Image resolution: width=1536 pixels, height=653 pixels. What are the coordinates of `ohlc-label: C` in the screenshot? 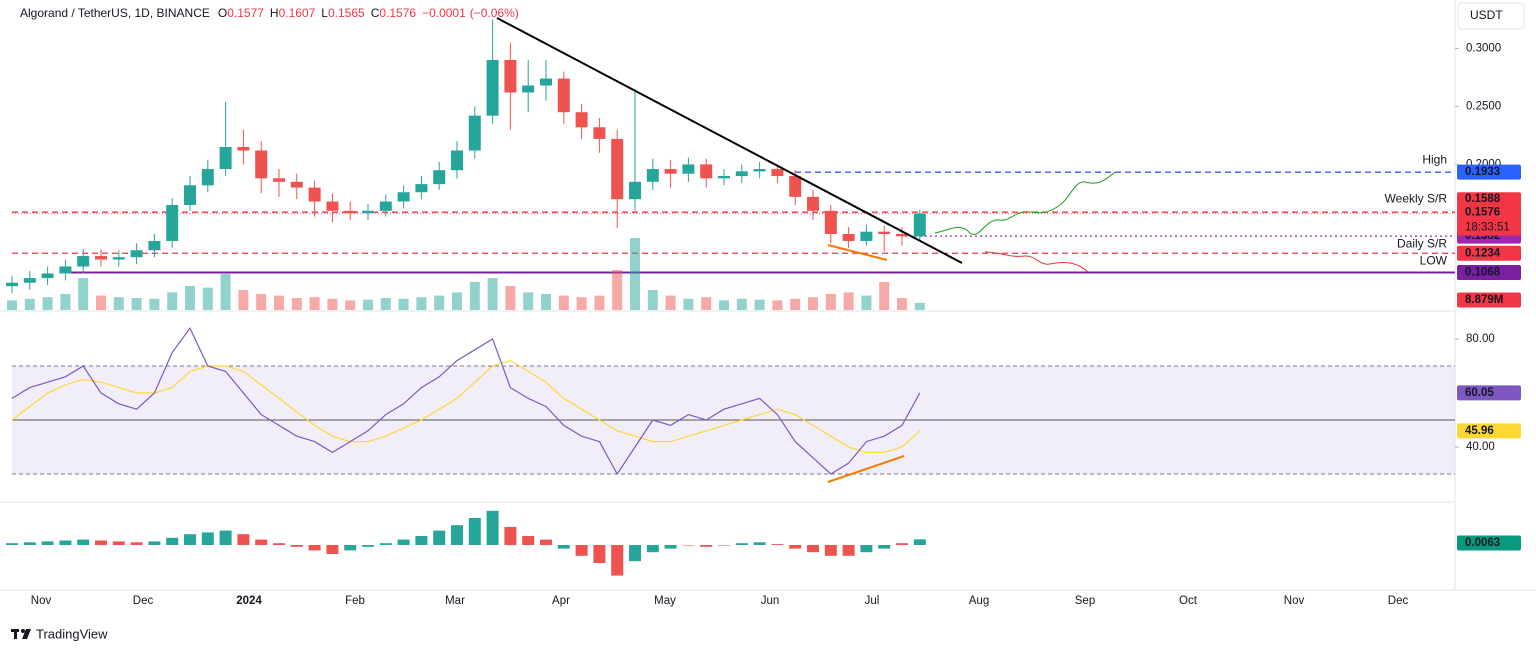 It's located at (375, 13).